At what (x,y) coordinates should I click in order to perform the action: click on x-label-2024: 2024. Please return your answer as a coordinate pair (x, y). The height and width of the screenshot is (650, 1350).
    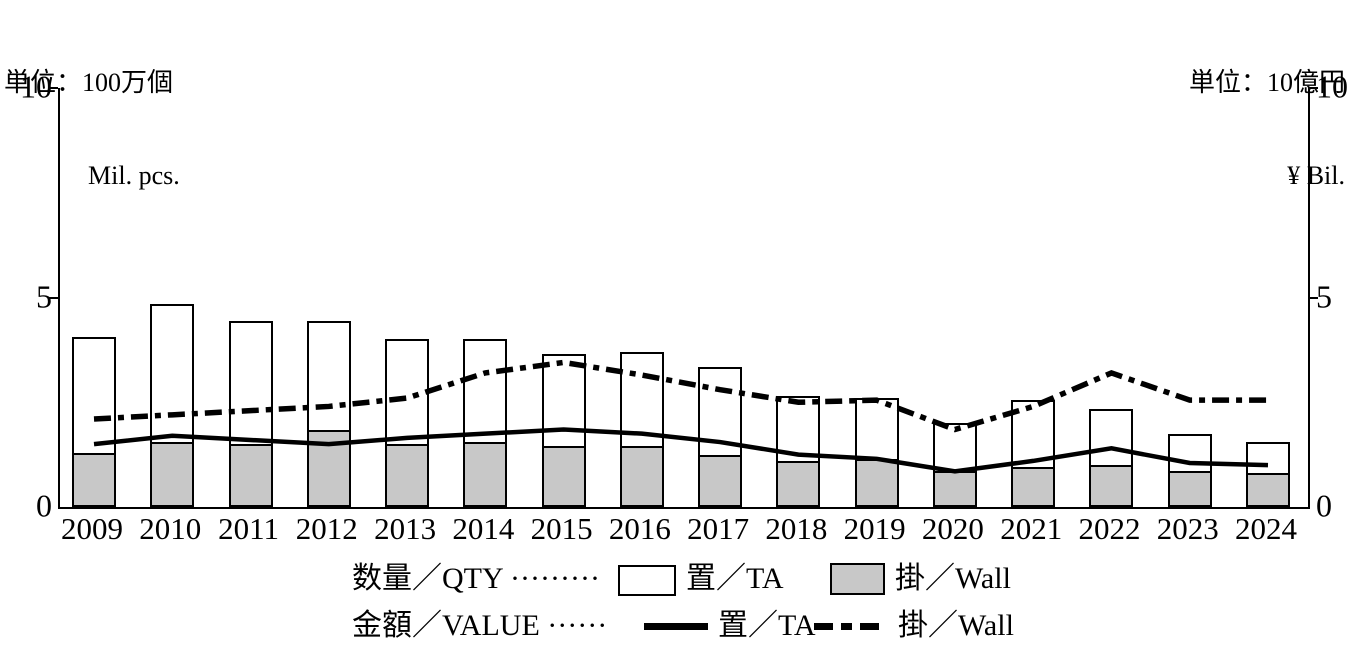
    Looking at the image, I should click on (1266, 528).